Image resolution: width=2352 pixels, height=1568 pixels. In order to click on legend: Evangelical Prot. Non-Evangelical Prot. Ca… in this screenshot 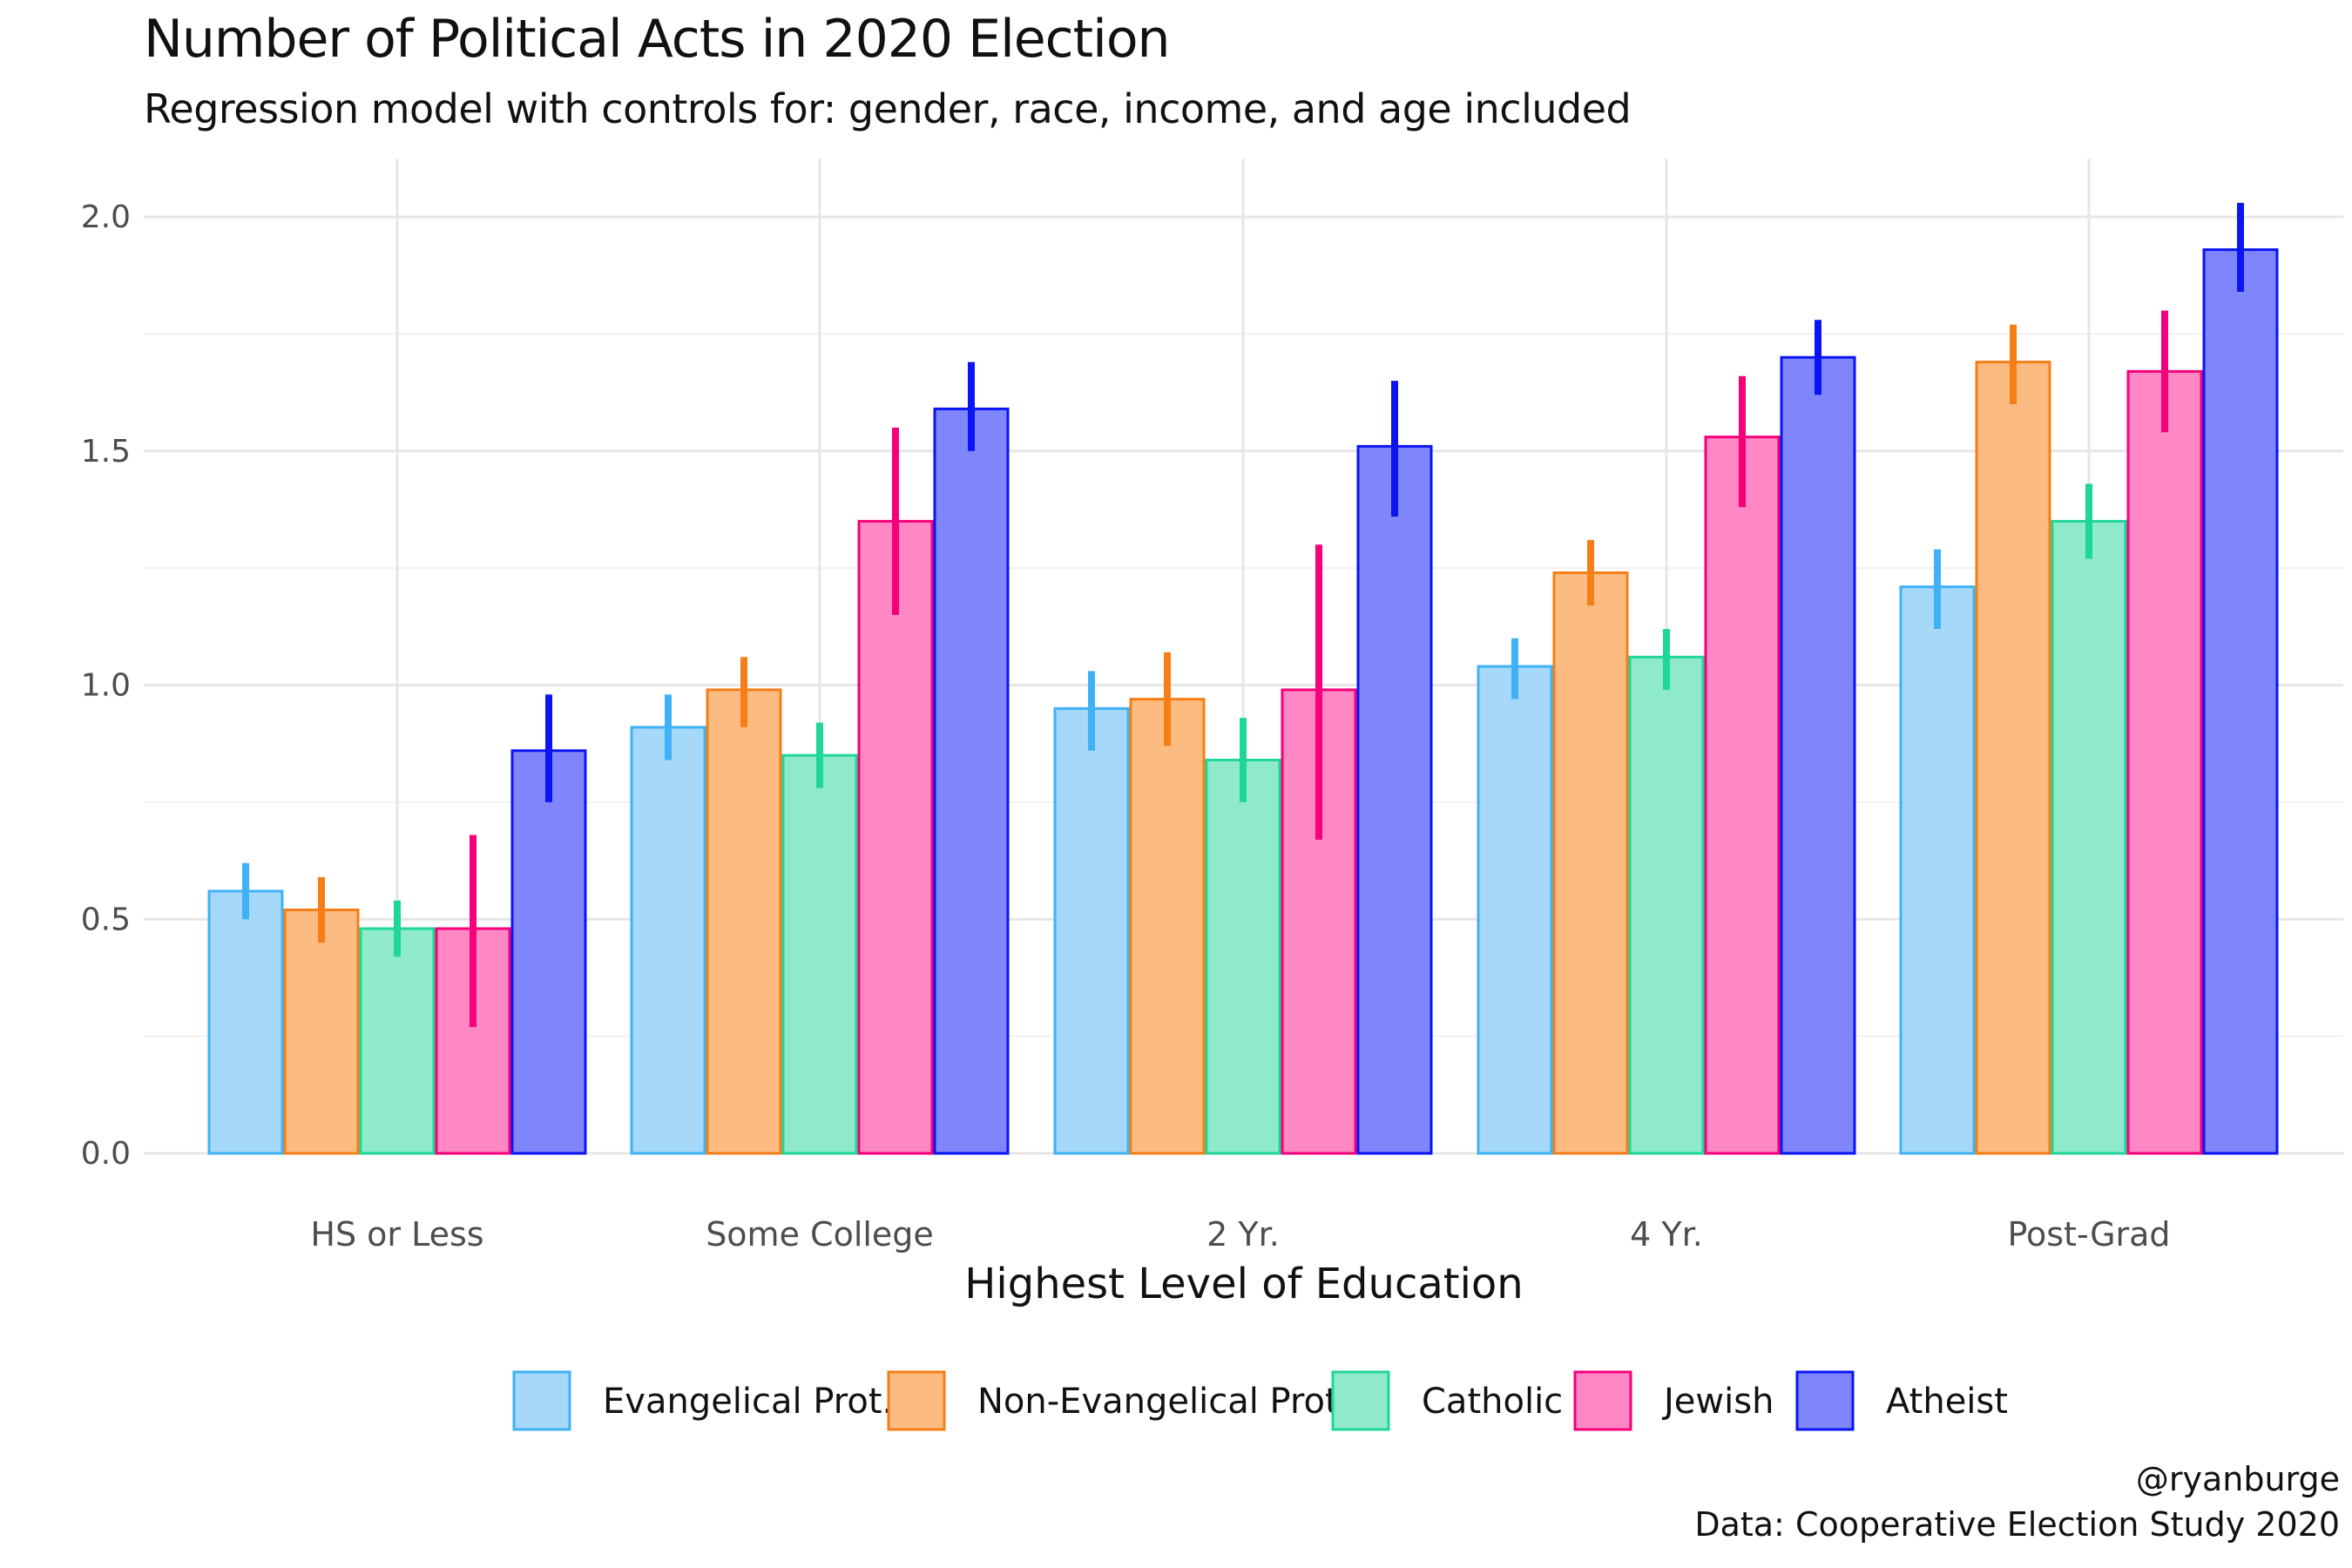, I will do `click(1260, 1400)`.